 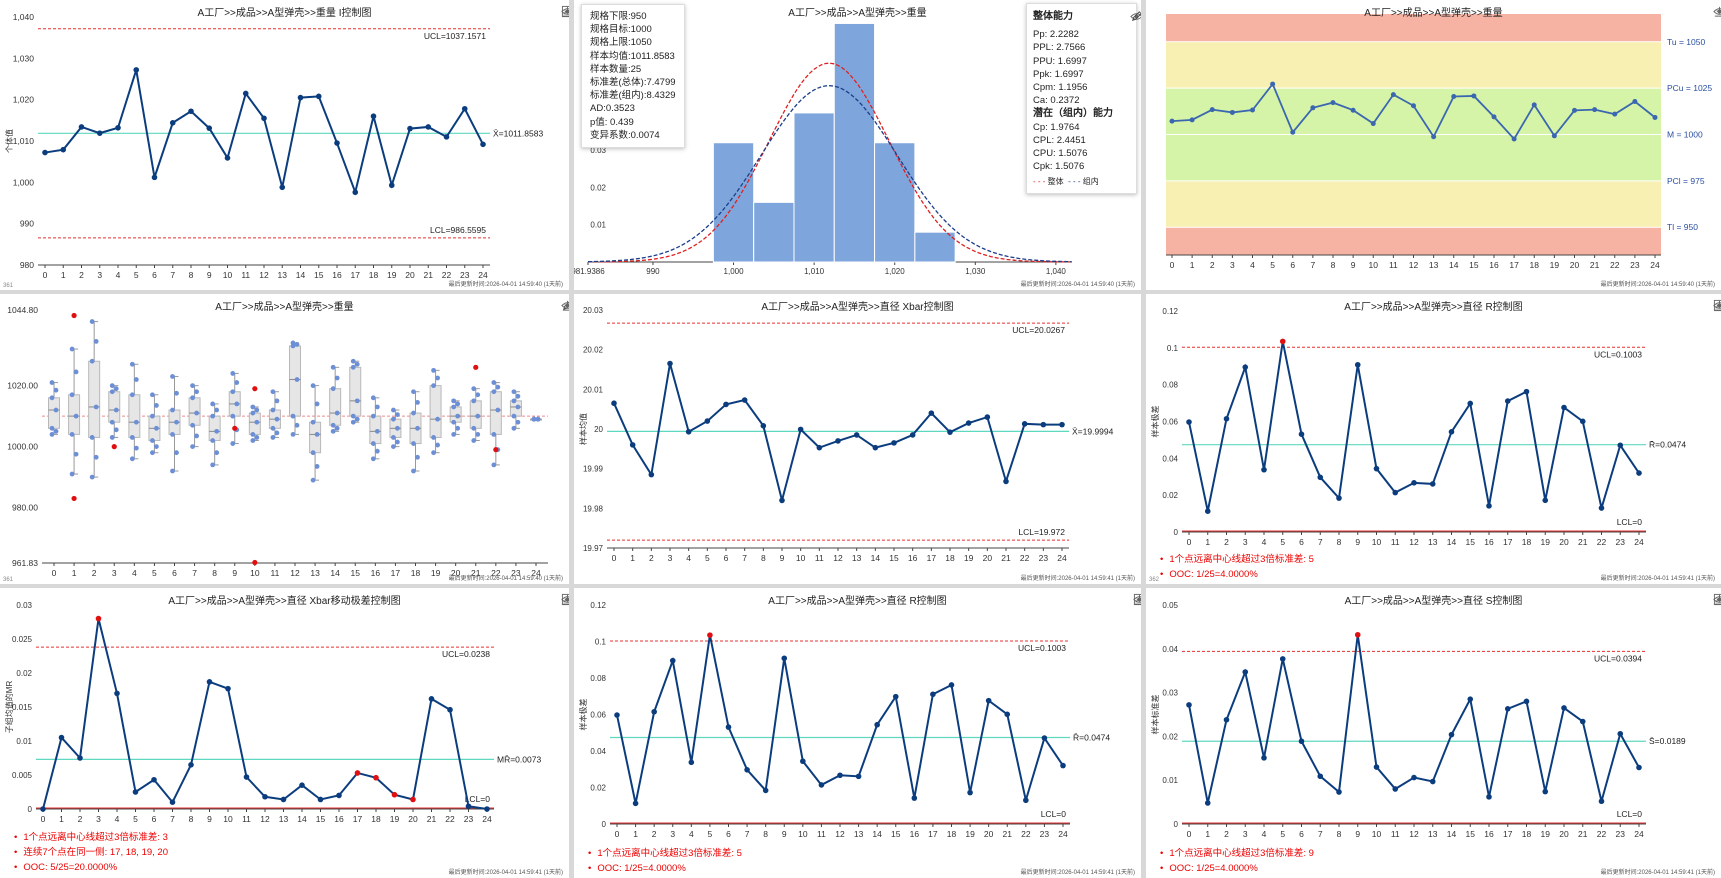 I want to click on y-axis-title: 子组均值的MR, so click(x=9, y=707).